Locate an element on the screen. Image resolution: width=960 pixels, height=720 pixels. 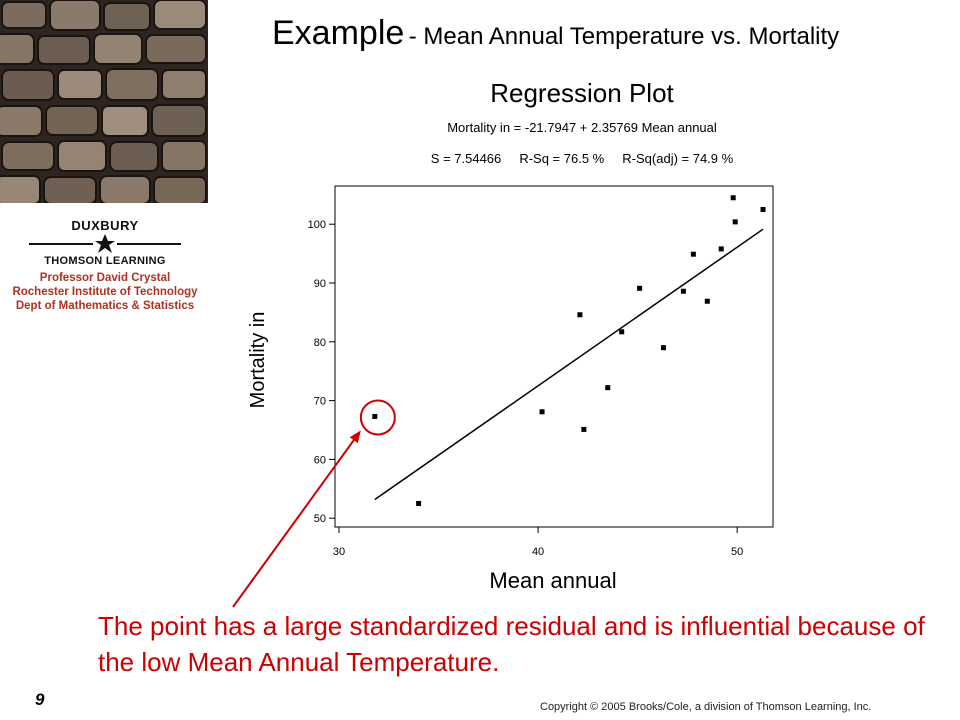
y-tick-label: 60 is located at coordinates (320, 460).